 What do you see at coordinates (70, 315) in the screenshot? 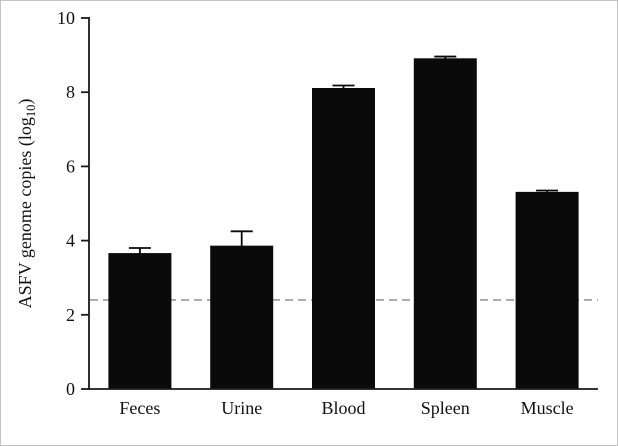
I see `y-tick-label-2: 2` at bounding box center [70, 315].